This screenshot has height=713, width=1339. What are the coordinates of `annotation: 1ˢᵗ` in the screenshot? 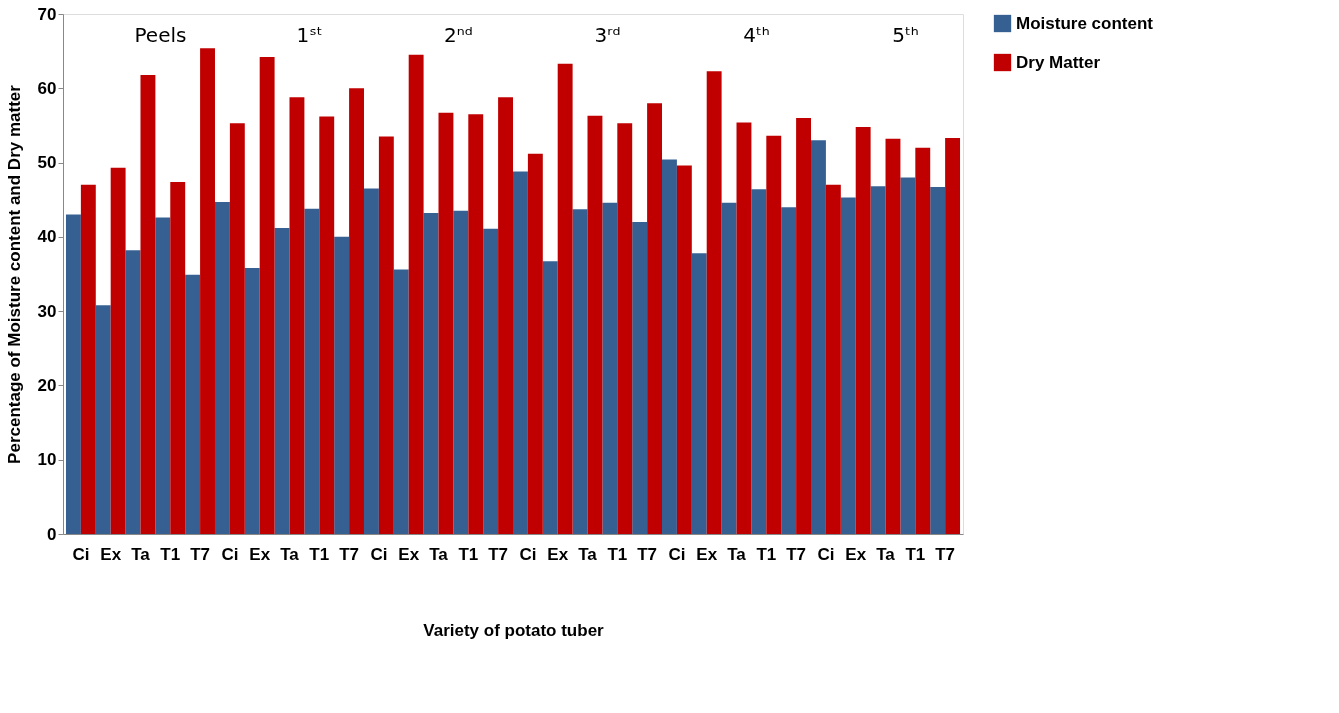 It's located at (309, 35).